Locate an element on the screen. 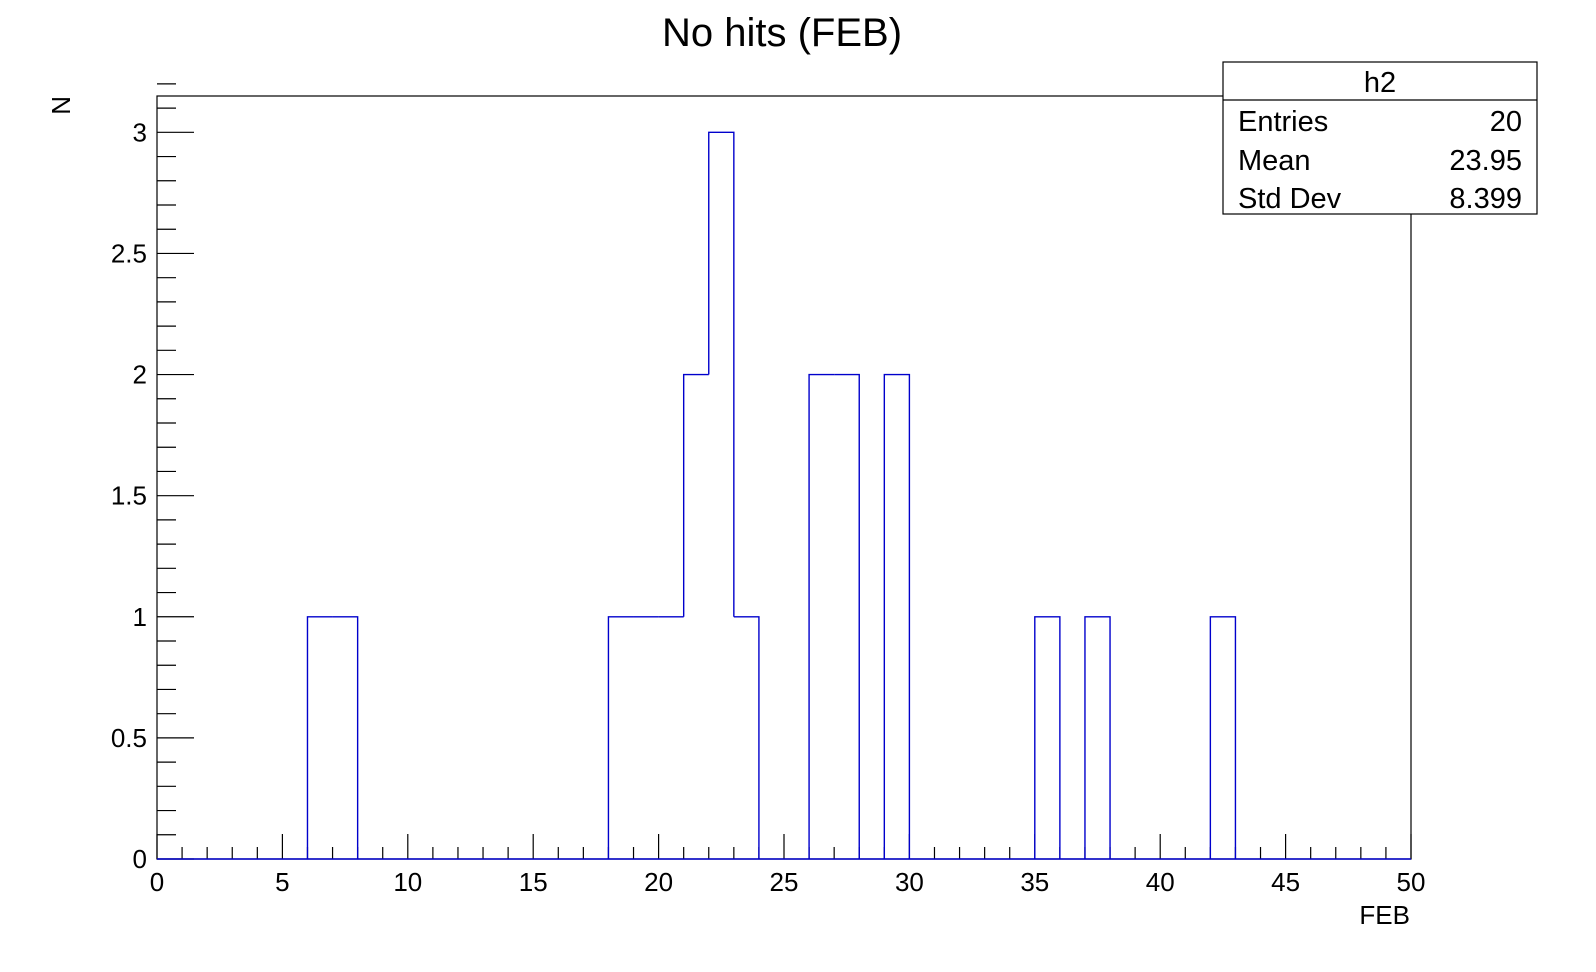  x-tick-label: 35 is located at coordinates (1034, 882).